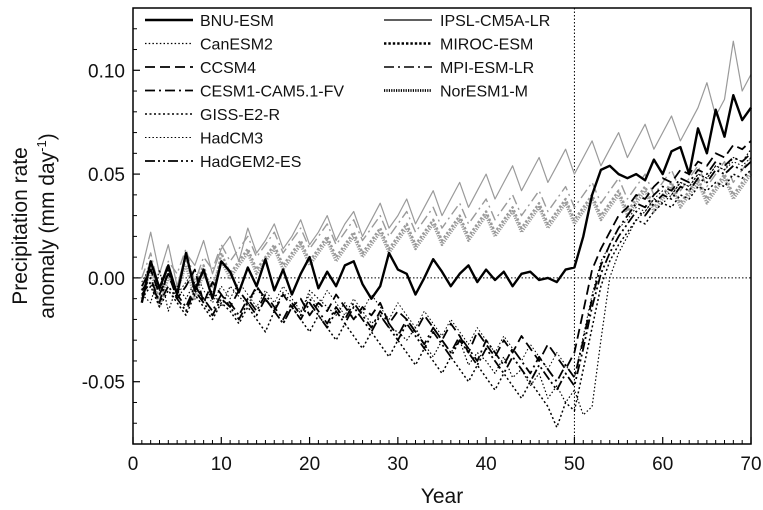 The height and width of the screenshot is (510, 763). I want to click on x-tick-label: 60, so click(662, 464).